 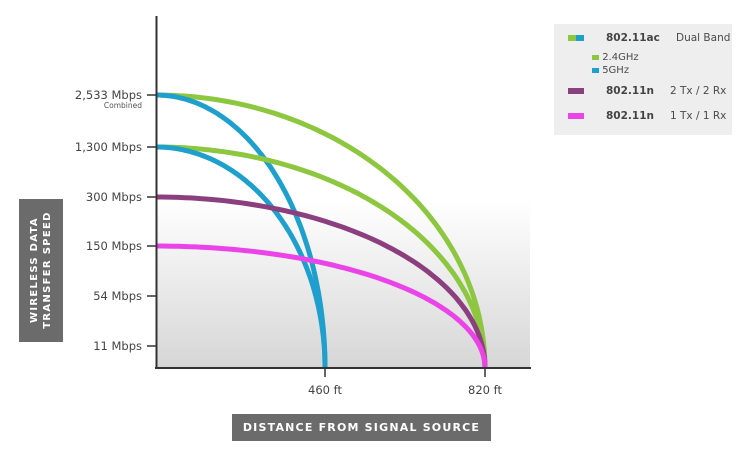 What do you see at coordinates (108, 95) in the screenshot?
I see `y-tick-label: 2,533 Mbps` at bounding box center [108, 95].